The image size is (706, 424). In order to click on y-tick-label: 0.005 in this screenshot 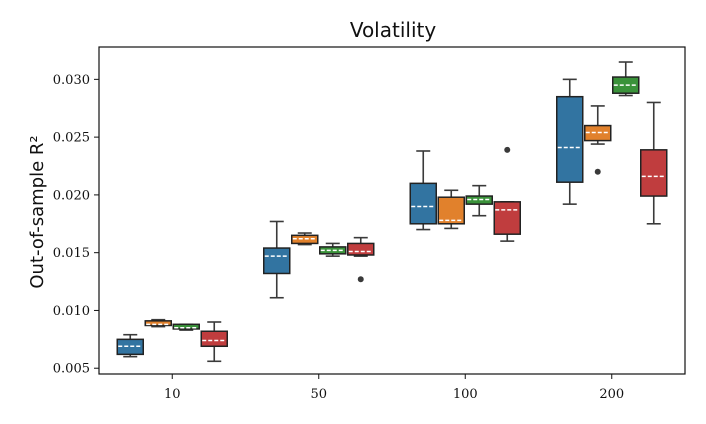, I will do `click(71, 369)`.